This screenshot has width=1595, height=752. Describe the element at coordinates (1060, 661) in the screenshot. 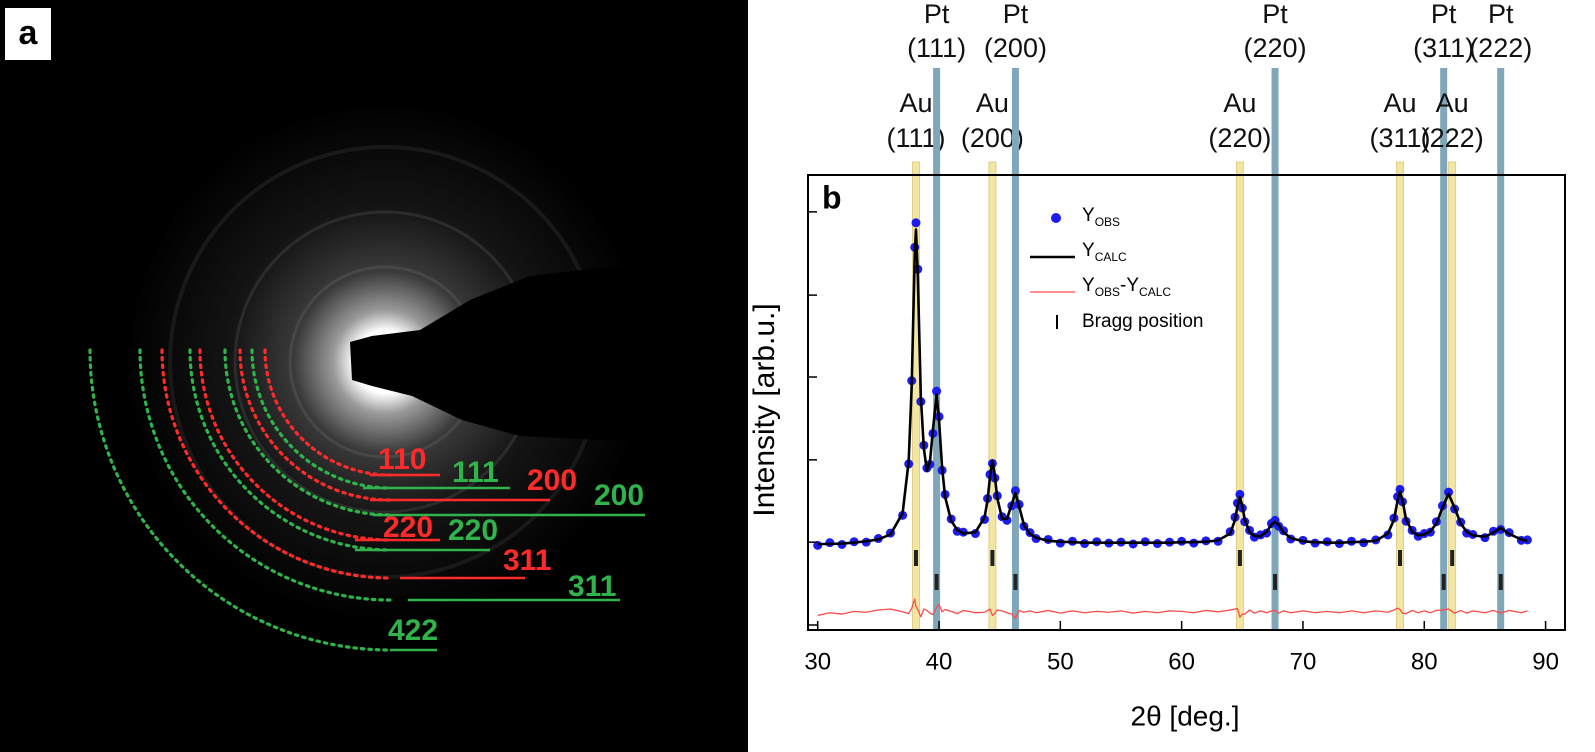

I see `x-tick-label: 50` at that location.